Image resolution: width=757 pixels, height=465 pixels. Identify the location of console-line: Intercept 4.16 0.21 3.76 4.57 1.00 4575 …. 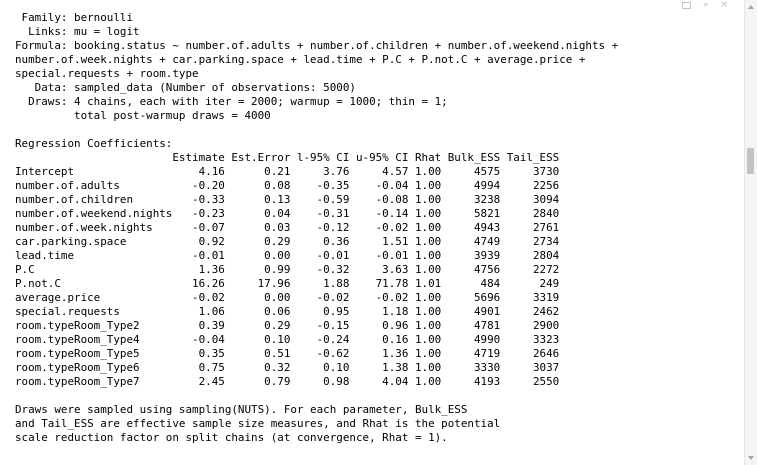
(287, 171).